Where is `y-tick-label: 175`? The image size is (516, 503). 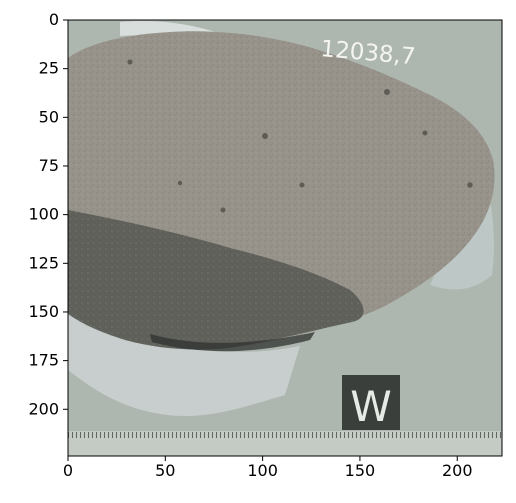 y-tick-label: 175 is located at coordinates (43, 360).